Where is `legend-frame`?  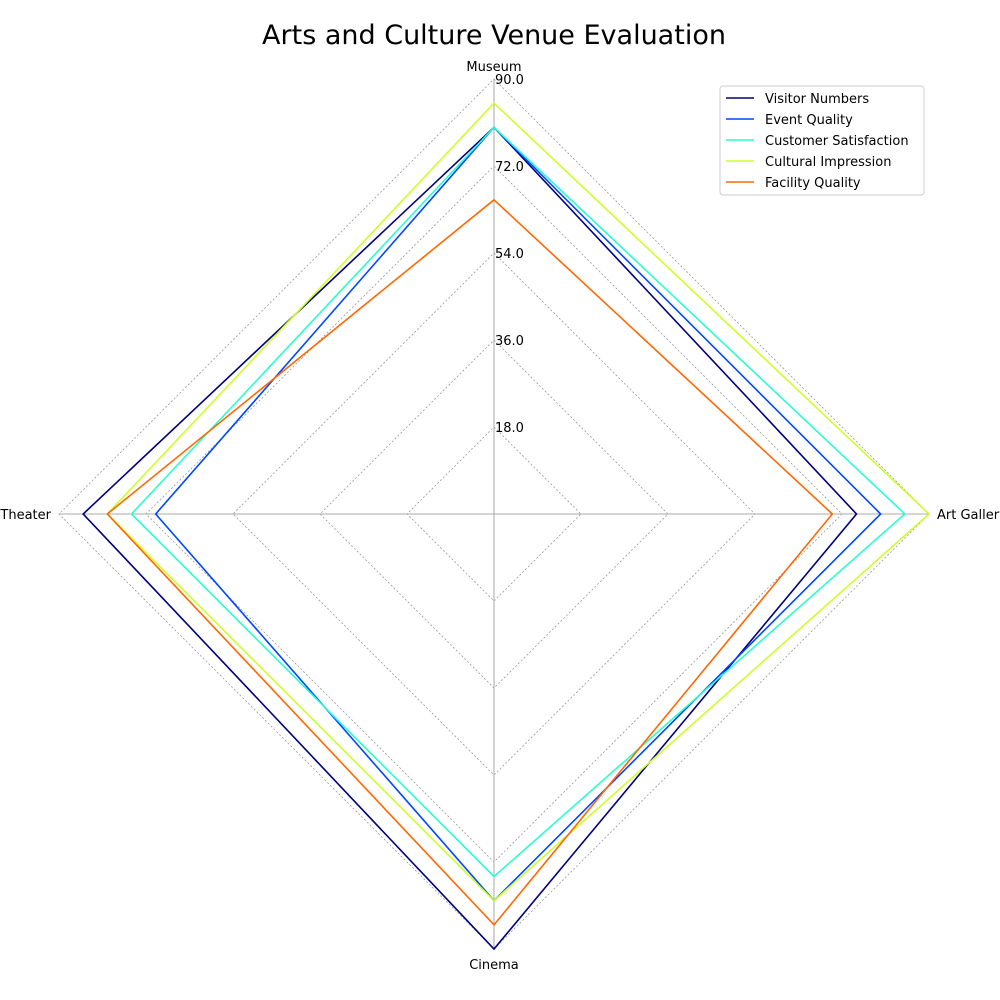 legend-frame is located at coordinates (822, 140).